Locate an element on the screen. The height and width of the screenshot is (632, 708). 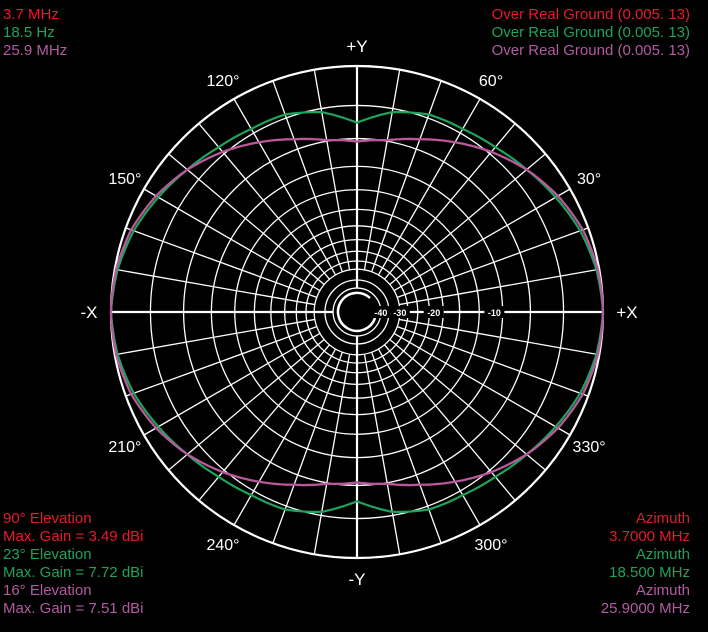
center-ring is located at coordinates (356, 312).